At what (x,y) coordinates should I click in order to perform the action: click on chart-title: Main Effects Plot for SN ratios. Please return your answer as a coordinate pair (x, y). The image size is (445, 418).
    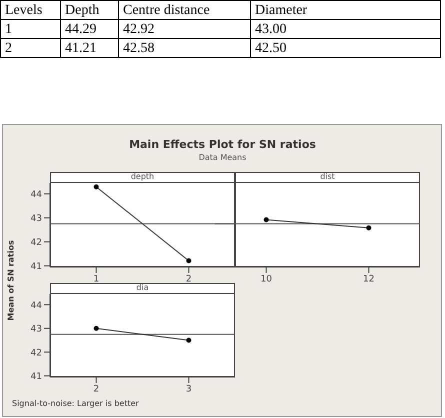
    Looking at the image, I should click on (222, 144).